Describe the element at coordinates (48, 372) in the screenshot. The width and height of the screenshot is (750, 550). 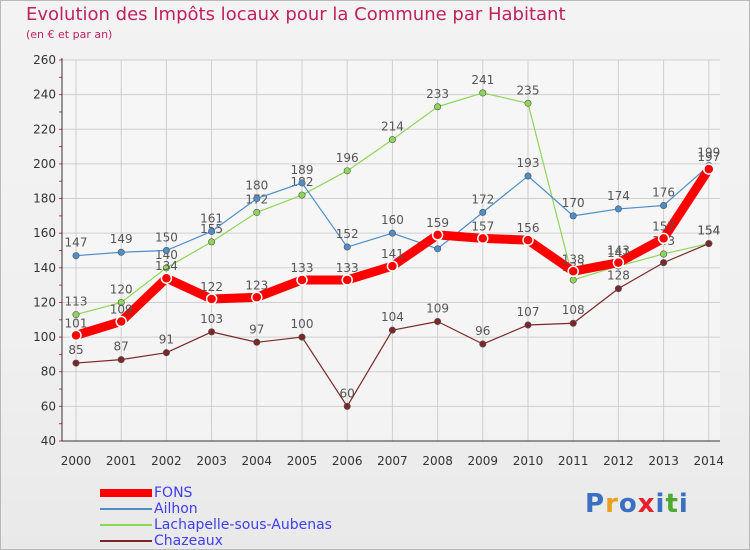
I see `y-tick-label: 80` at that location.